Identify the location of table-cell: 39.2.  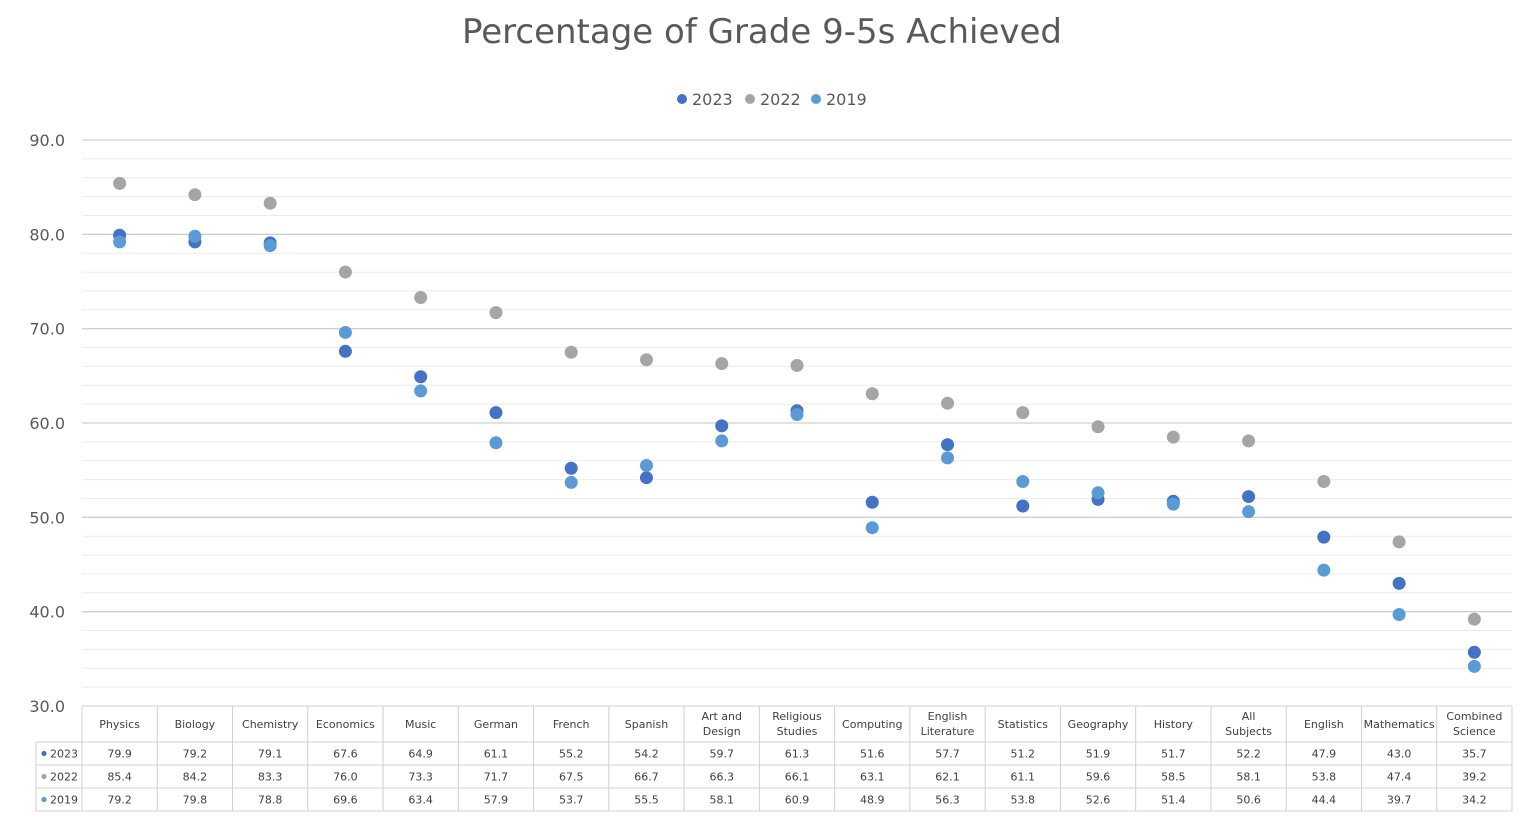
(1474, 777).